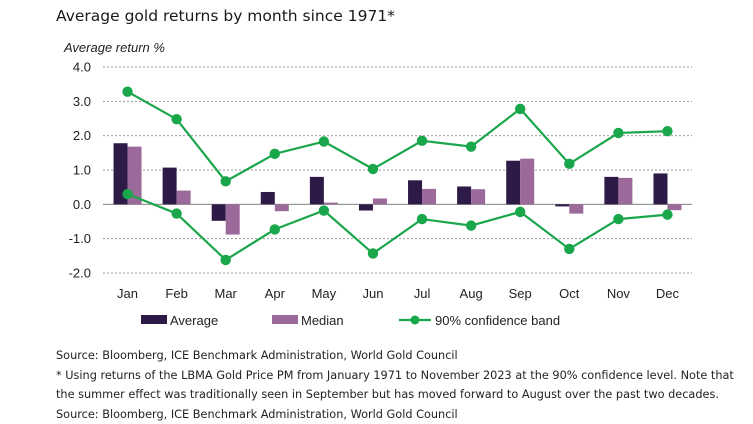  What do you see at coordinates (497, 320) in the screenshot?
I see `legend-label-band: 90% confidence band` at bounding box center [497, 320].